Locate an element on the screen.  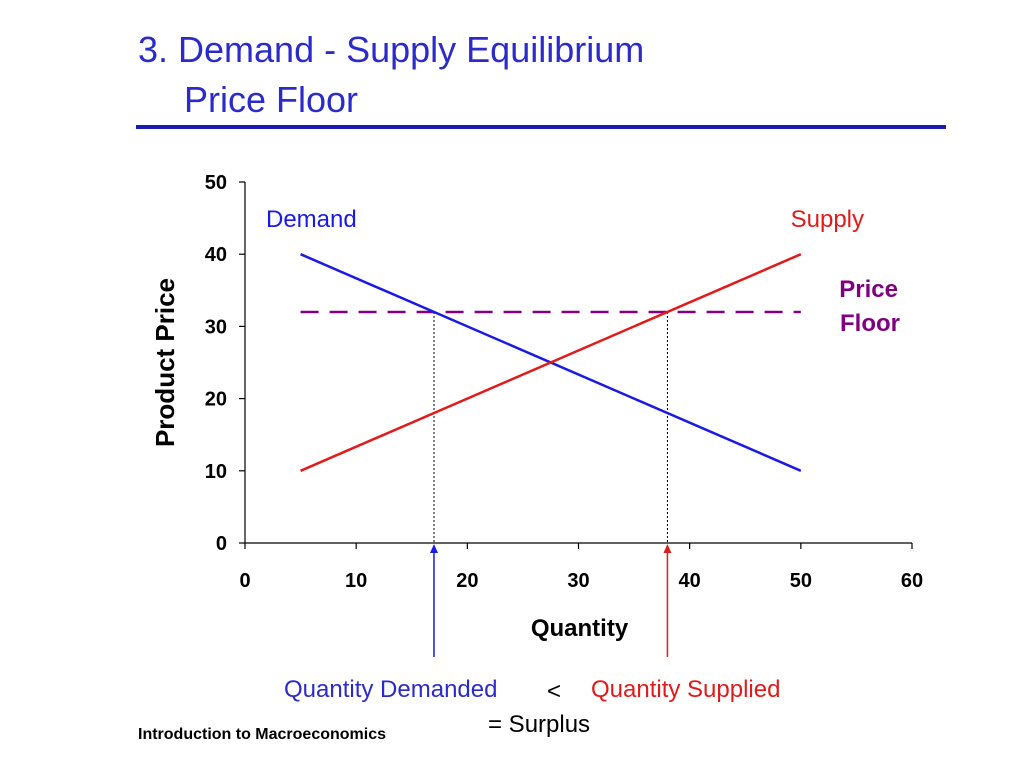
surplus-label: = Surplus is located at coordinates (539, 724).